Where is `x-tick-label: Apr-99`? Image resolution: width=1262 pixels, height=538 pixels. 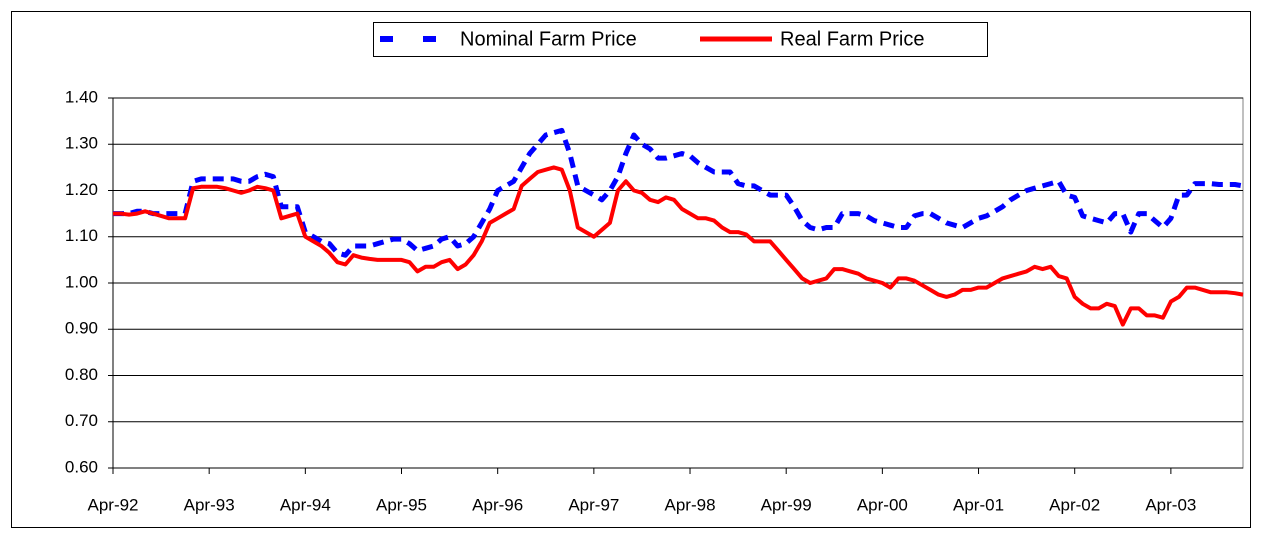
x-tick-label: Apr-99 is located at coordinates (786, 504).